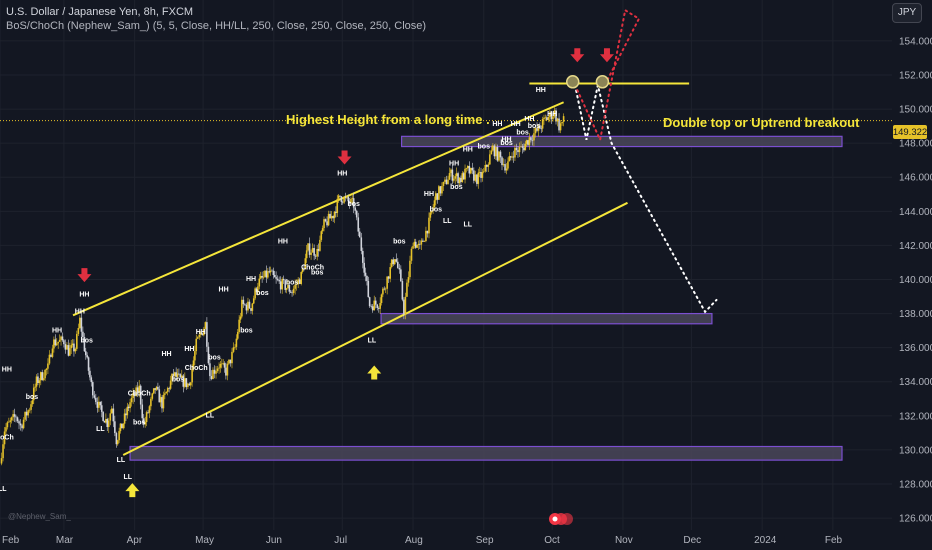 This screenshot has width=932, height=550. Describe the element at coordinates (485, 540) in the screenshot. I see `x-tick-label: Sep` at that location.